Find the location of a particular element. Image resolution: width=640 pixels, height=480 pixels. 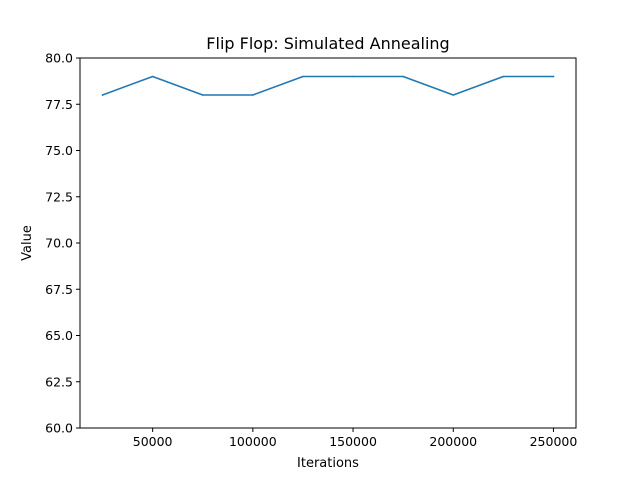

plot-area is located at coordinates (328, 85).